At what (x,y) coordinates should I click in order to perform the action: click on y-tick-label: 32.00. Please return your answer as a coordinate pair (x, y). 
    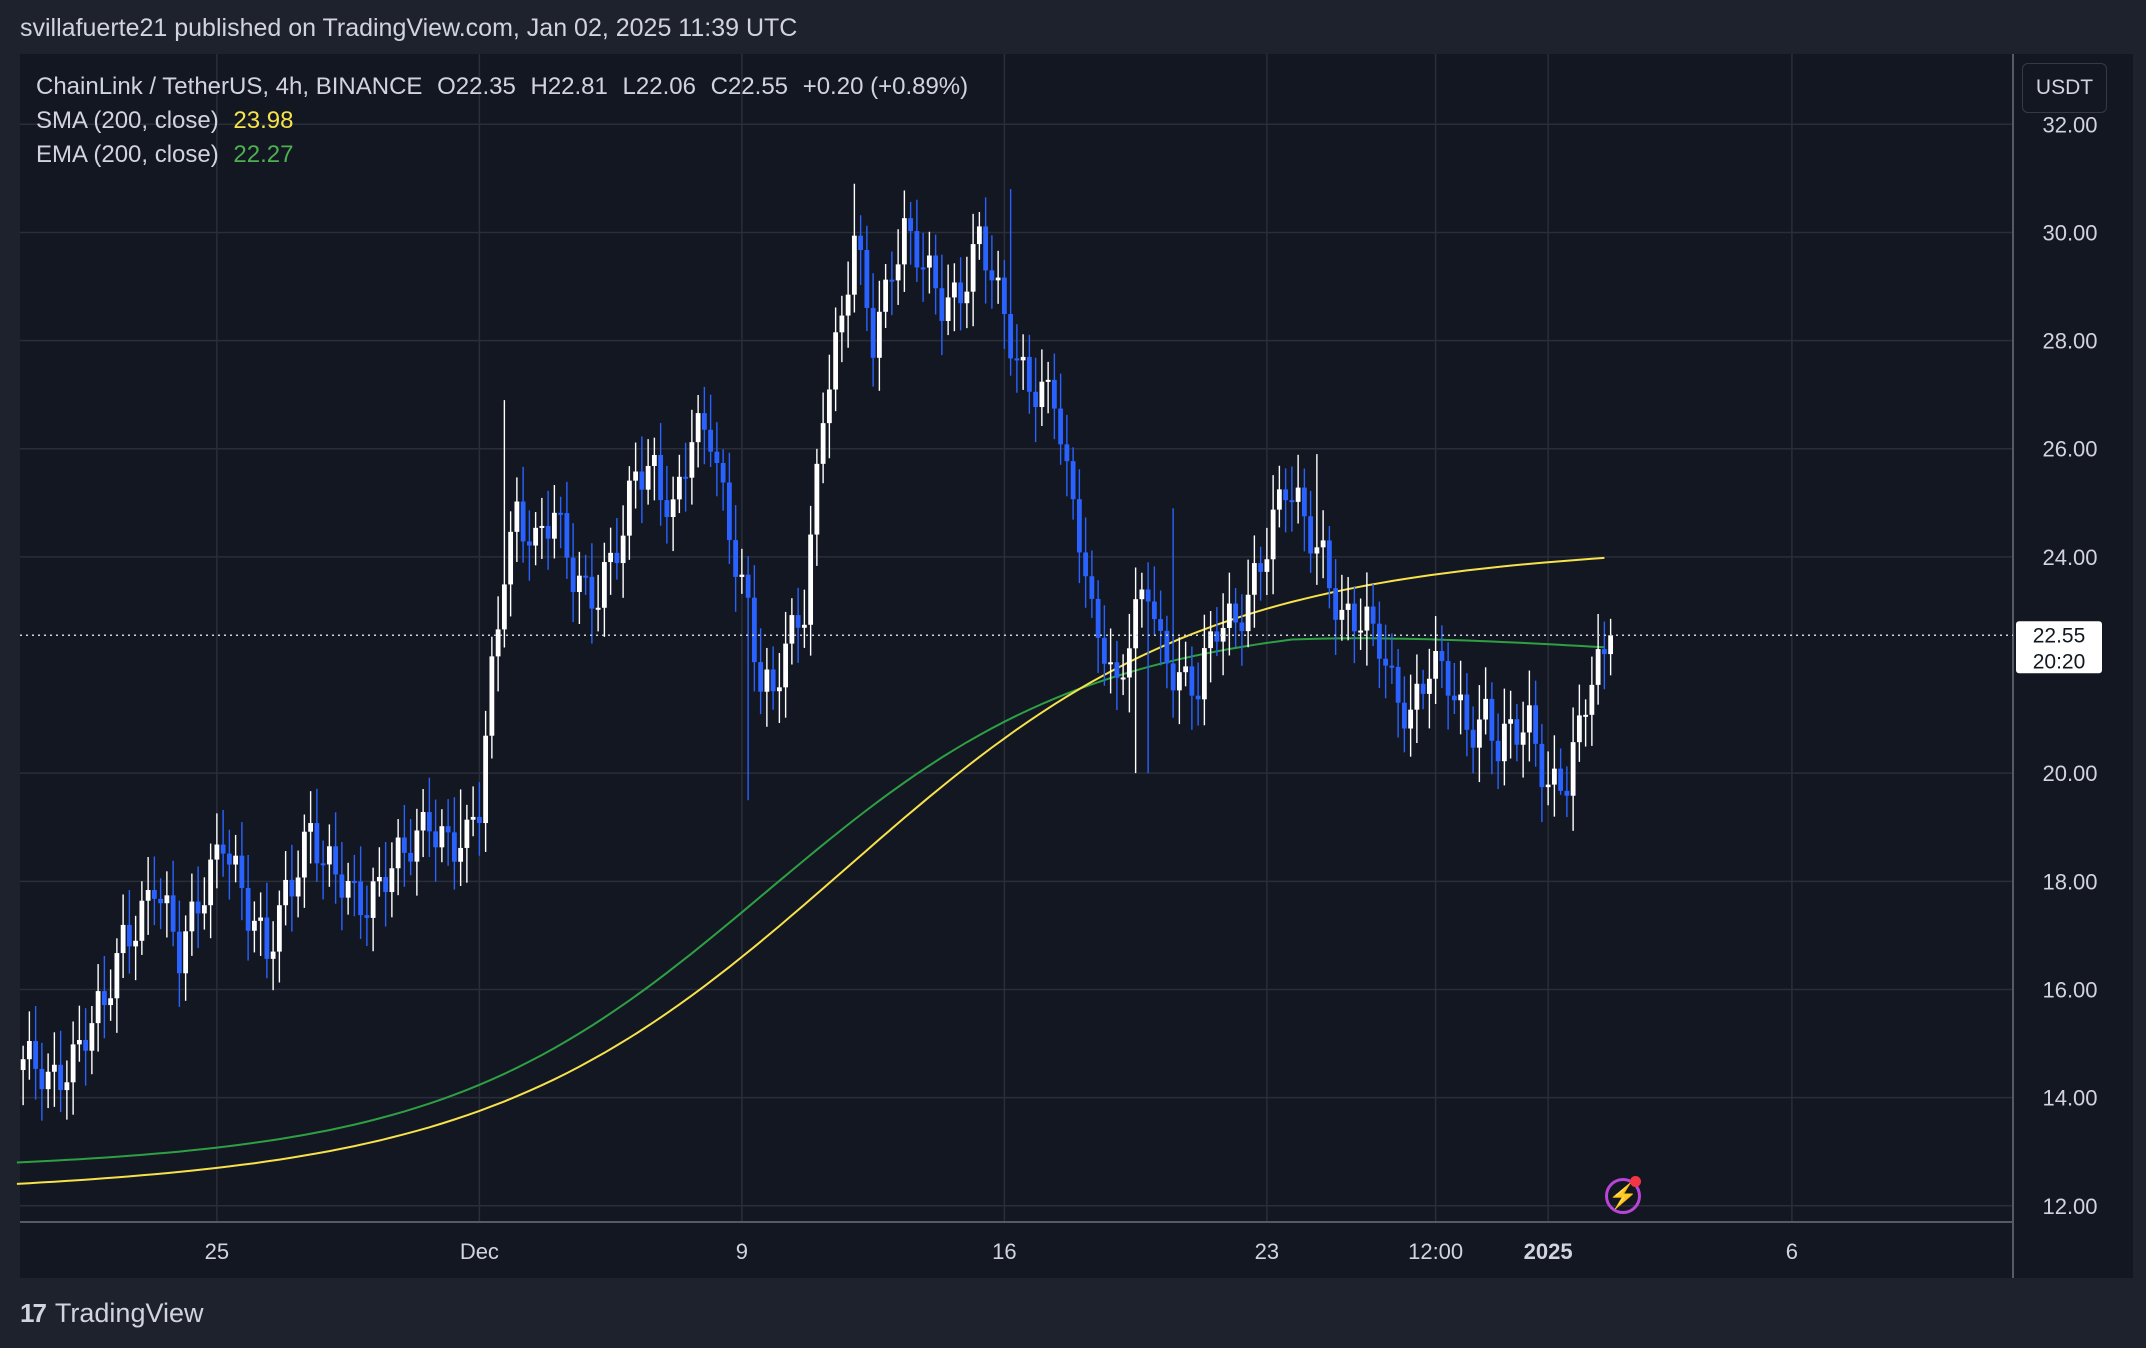
    Looking at the image, I should click on (2069, 124).